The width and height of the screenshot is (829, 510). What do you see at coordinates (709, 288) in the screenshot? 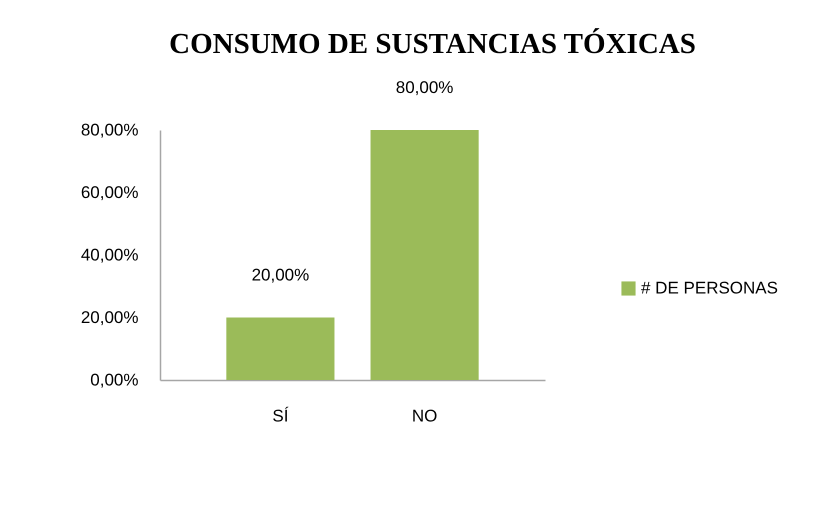
I see `legend-label: # DE PERSONAS` at bounding box center [709, 288].